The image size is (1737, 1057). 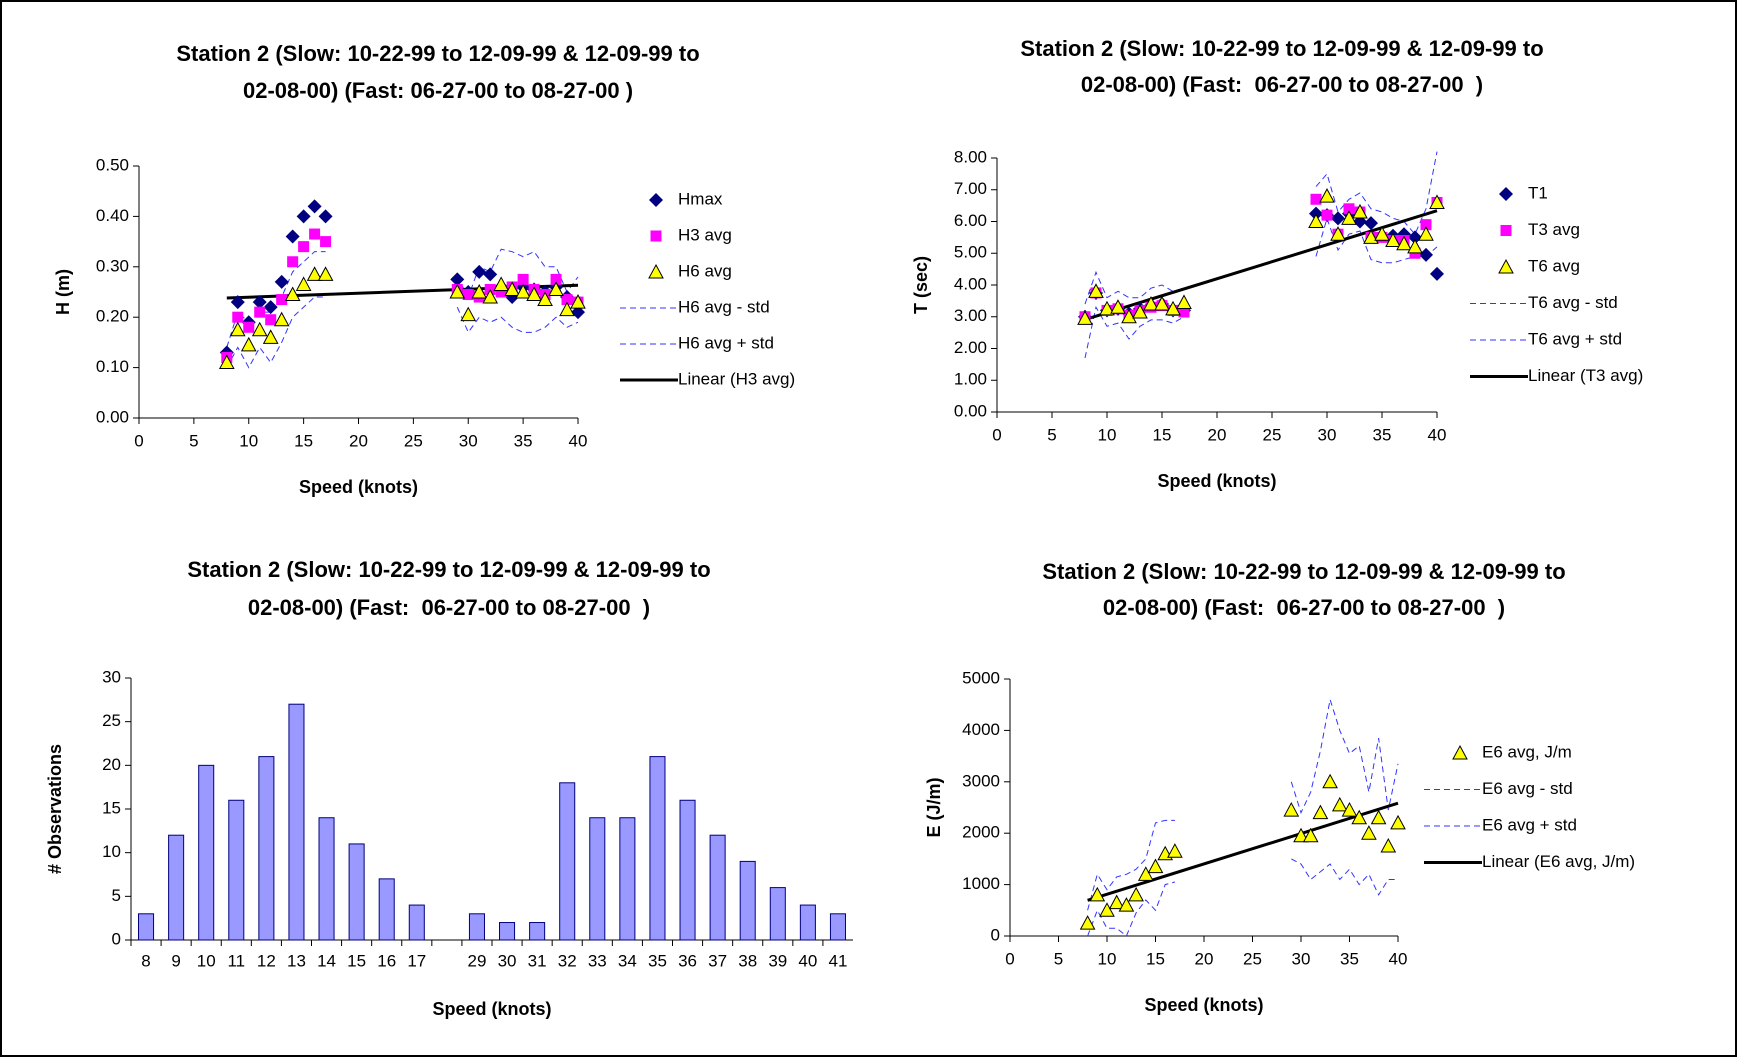 I want to click on legend-label: H6 avg + std, so click(x=726, y=342).